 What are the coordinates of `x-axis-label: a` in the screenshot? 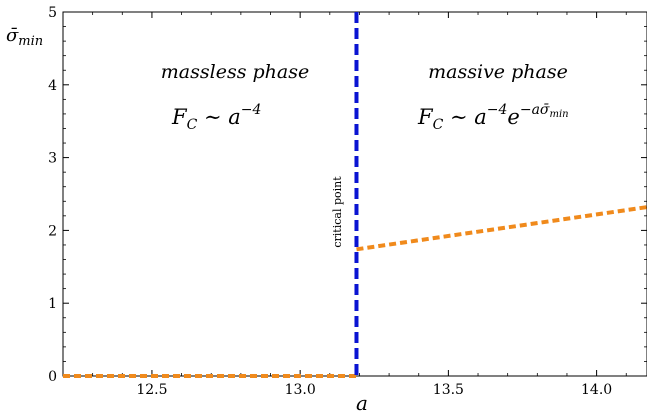 It's located at (362, 402).